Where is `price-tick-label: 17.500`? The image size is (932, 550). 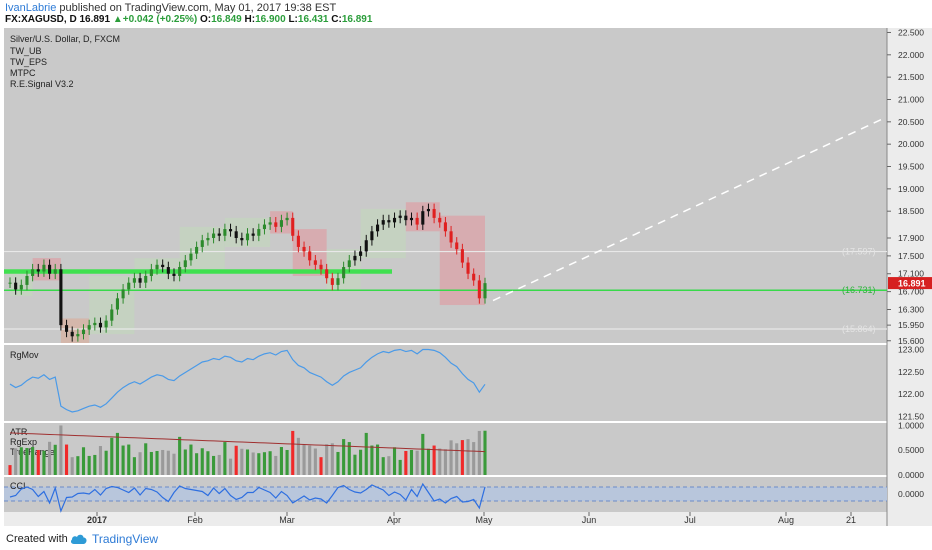
price-tick-label: 17.500 is located at coordinates (911, 256).